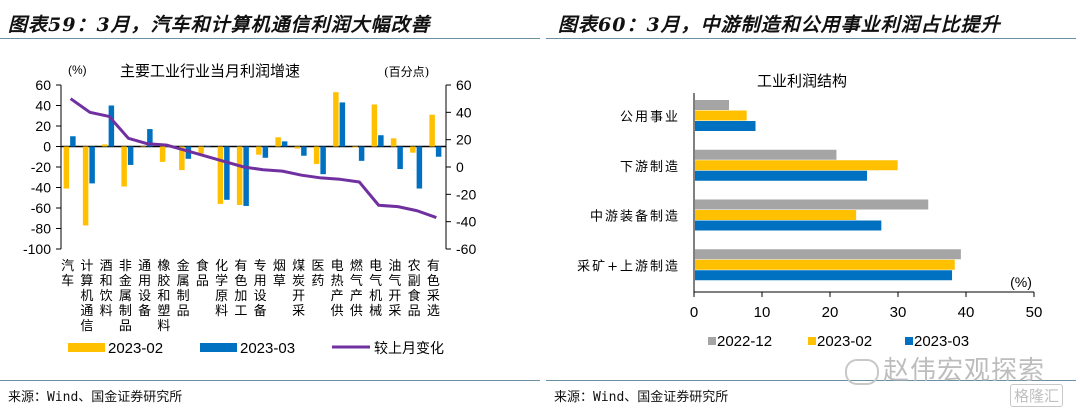 This screenshot has width=1080, height=413. Describe the element at coordinates (466, 222) in the screenshot. I see `right-y-tick-label: -40` at that location.